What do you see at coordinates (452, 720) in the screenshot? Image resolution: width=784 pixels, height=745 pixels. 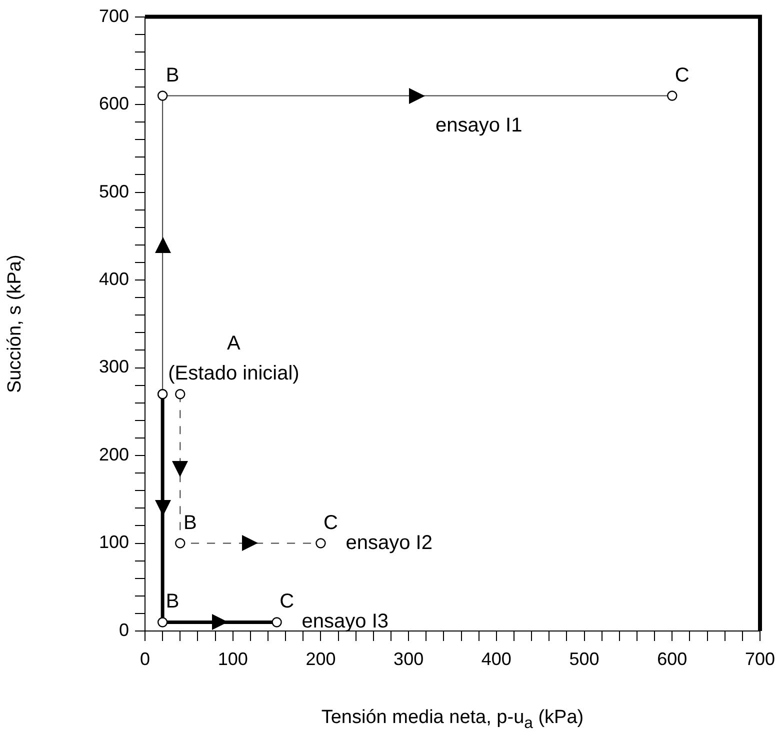 I see `x-axis-title: Tensión media neta, p-u$_{a}$ (kPa)` at bounding box center [452, 720].